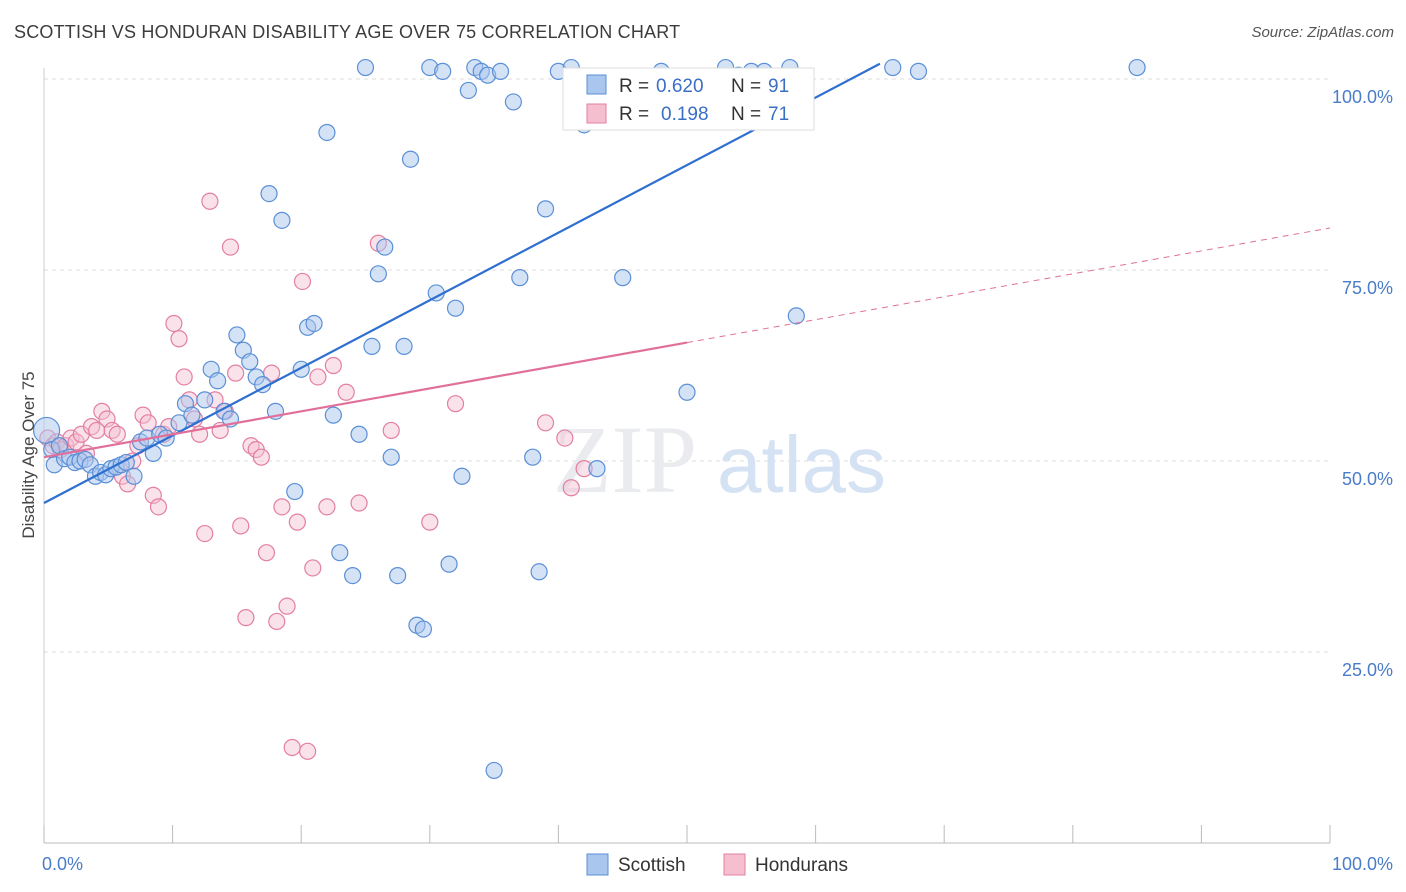 The height and width of the screenshot is (892, 1406). What do you see at coordinates (596, 84) in the screenshot?
I see `legend-swatch-scottish` at bounding box center [596, 84].